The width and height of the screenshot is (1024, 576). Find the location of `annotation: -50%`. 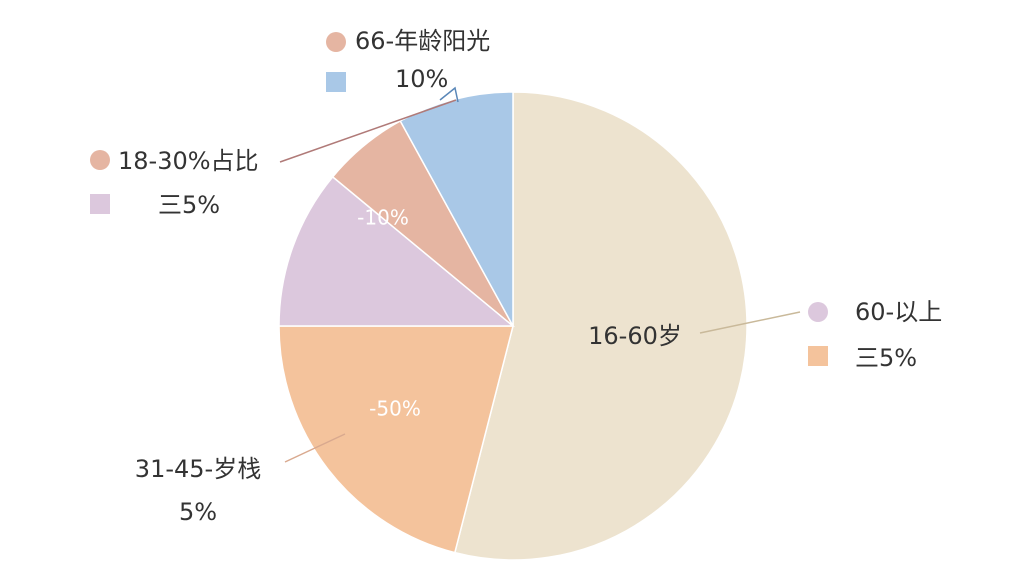

annotation: -50% is located at coordinates (395, 409).